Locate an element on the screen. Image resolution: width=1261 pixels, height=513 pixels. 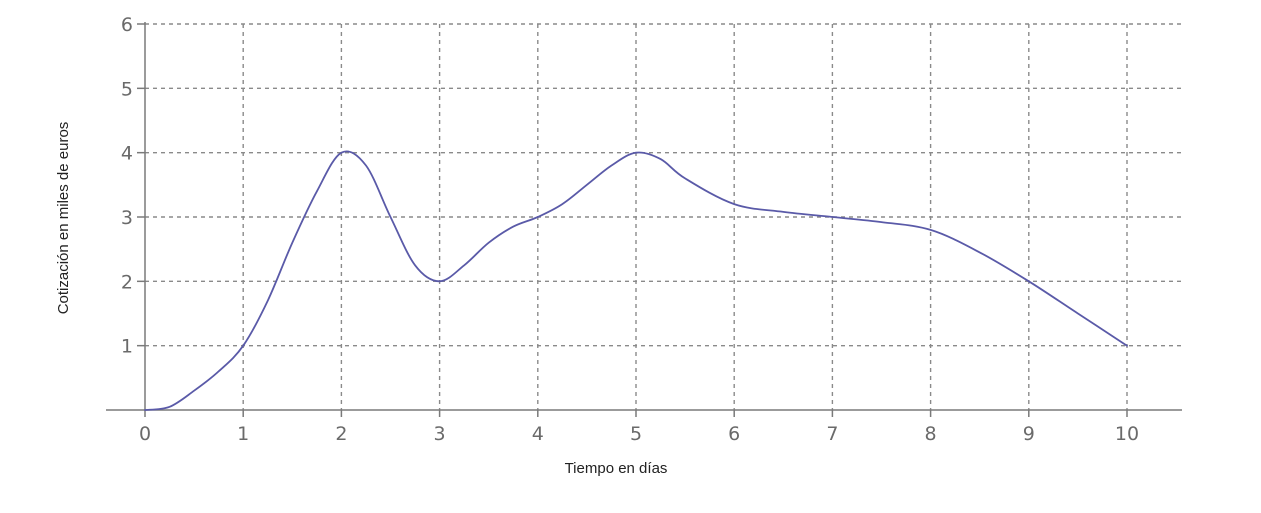
x-tick-label-1: 1 is located at coordinates (243, 434).